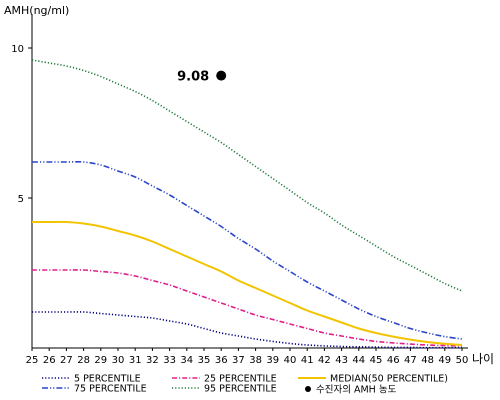  What do you see at coordinates (358, 360) in the screenshot?
I see `x-tick-label: 44` at bounding box center [358, 360].